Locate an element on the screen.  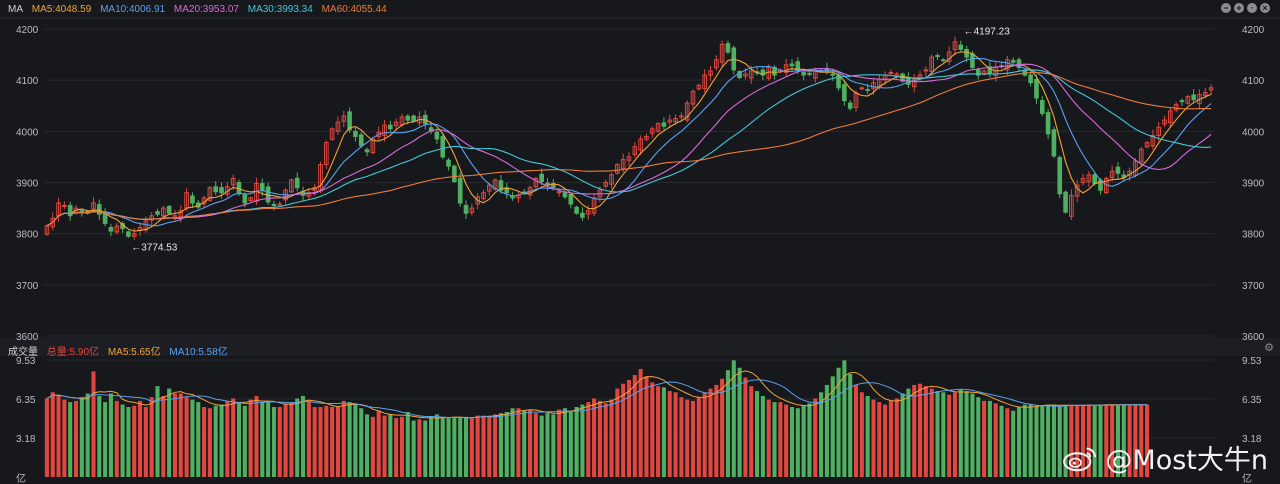
price-tick-right: 4100 is located at coordinates (1253, 81).